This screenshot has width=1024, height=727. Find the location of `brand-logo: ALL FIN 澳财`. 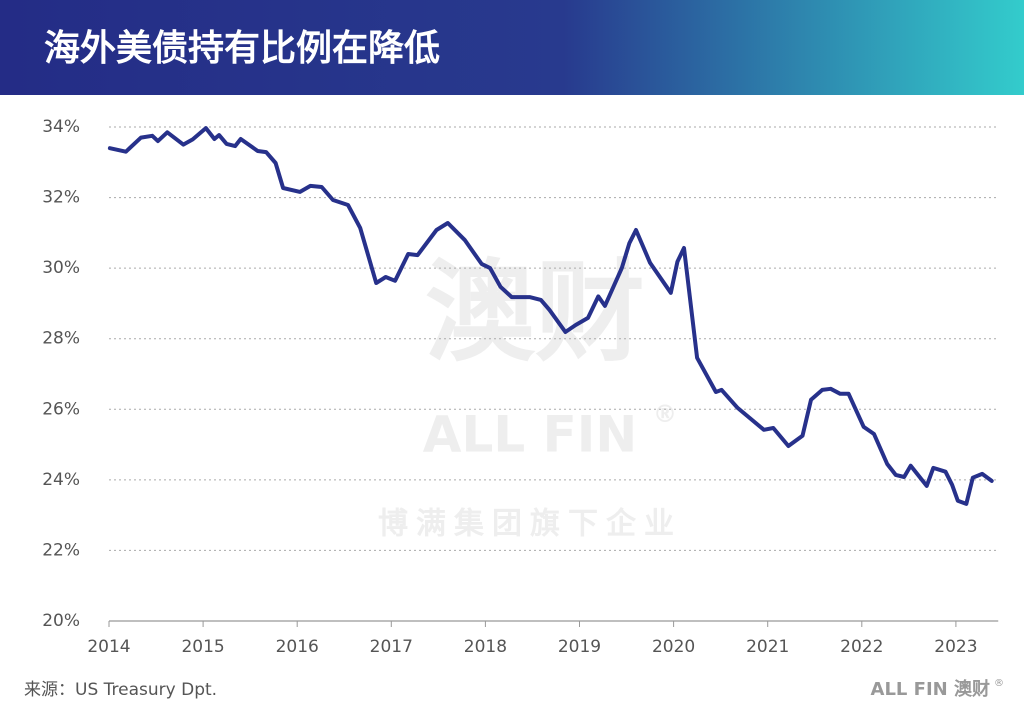

brand-logo: ALL FIN 澳财 is located at coordinates (930, 689).